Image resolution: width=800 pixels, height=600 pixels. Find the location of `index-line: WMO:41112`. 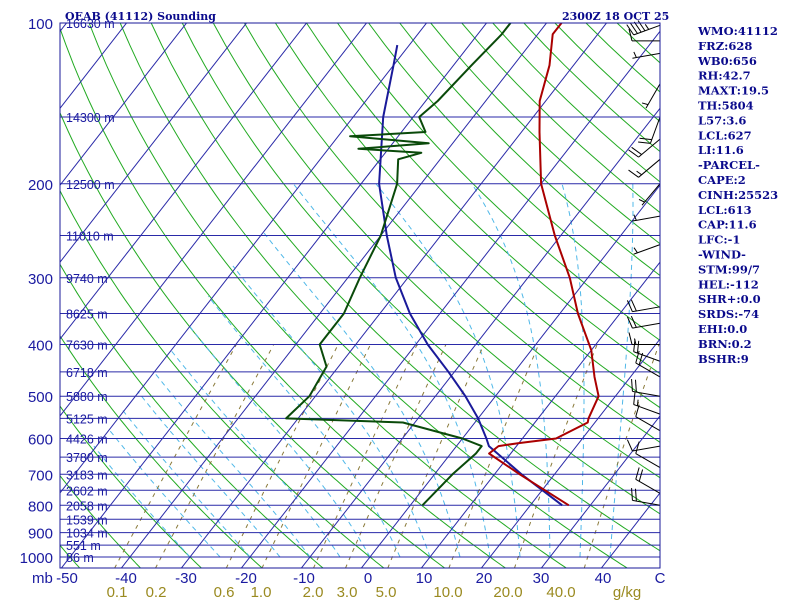

index-line: WMO:41112 is located at coordinates (737, 31).